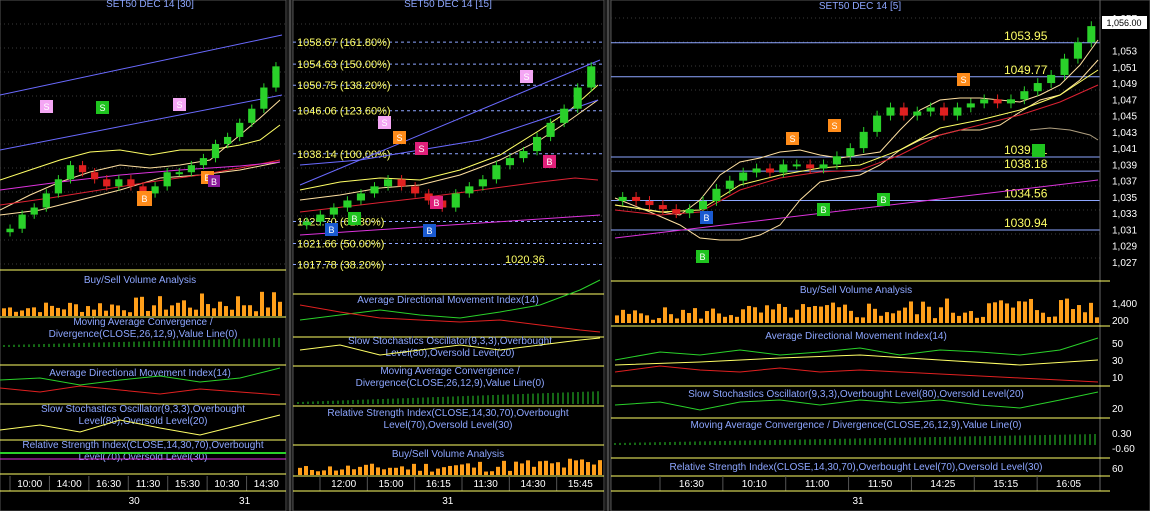  What do you see at coordinates (1026, 70) in the screenshot?
I see `level-label: 1049.77` at bounding box center [1026, 70].